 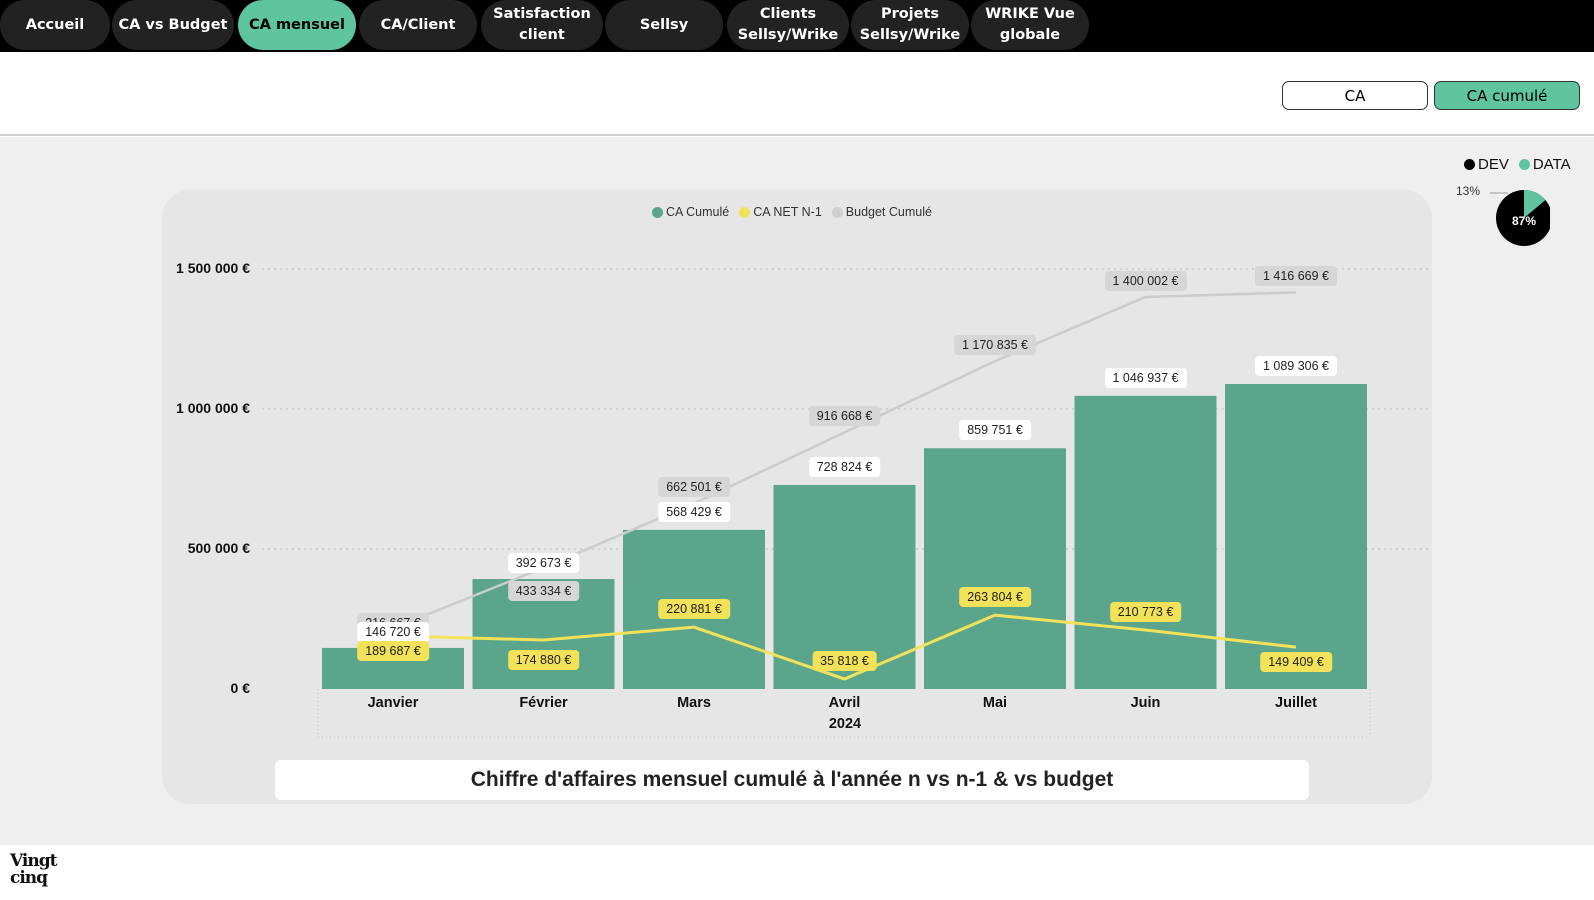 I want to click on legend-label: DATA, so click(x=1551, y=164).